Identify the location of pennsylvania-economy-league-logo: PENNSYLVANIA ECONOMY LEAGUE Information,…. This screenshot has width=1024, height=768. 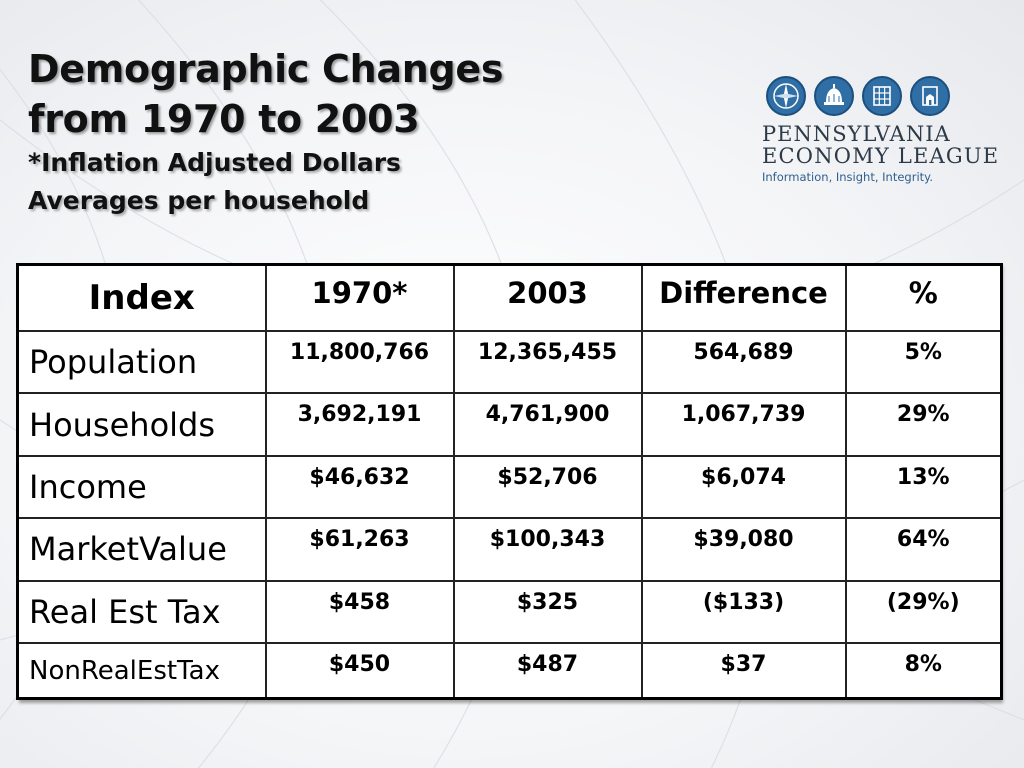
(881, 136).